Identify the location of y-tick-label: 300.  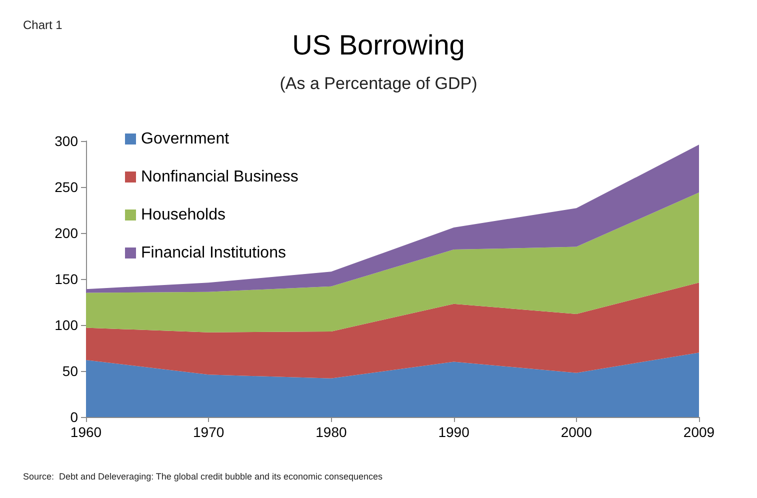
(66, 141).